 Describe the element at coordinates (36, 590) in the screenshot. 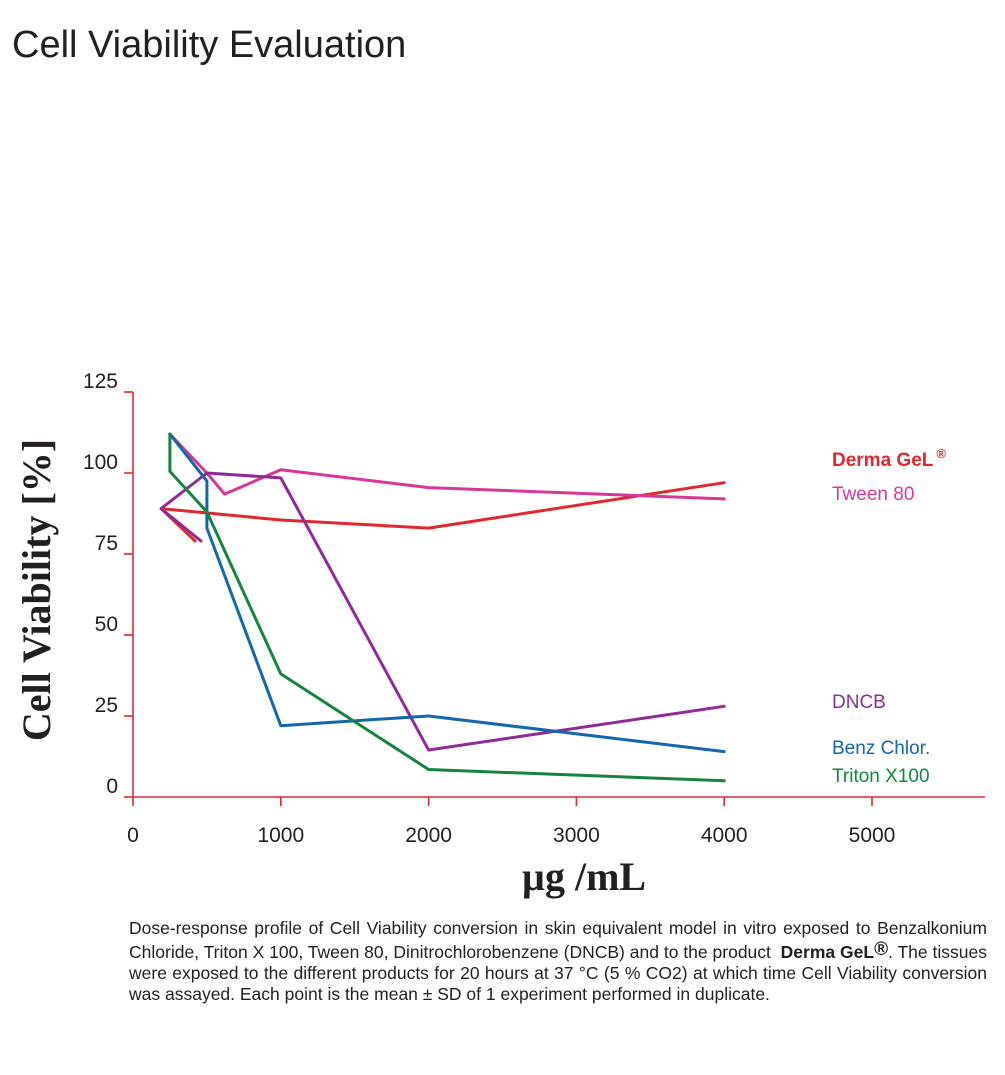

I see `y-axis-title: Cell Viability [%]` at that location.